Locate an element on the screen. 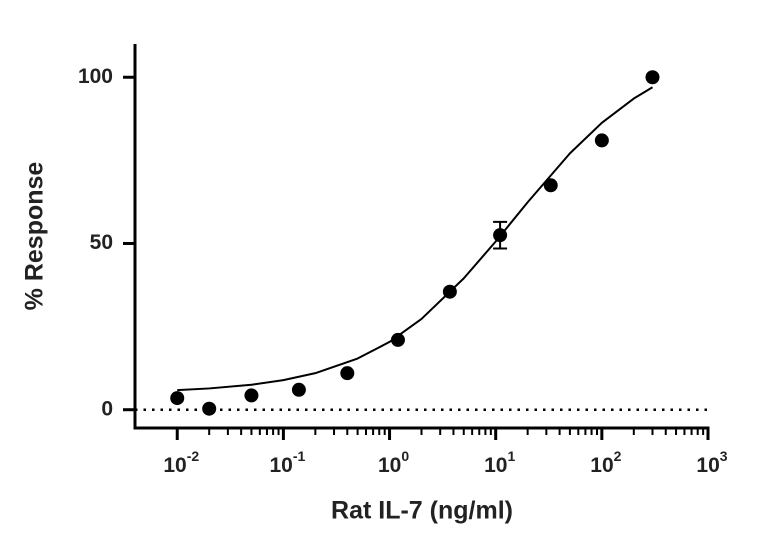 The width and height of the screenshot is (768, 544). x-tick-label: 10³ is located at coordinates (711, 462).